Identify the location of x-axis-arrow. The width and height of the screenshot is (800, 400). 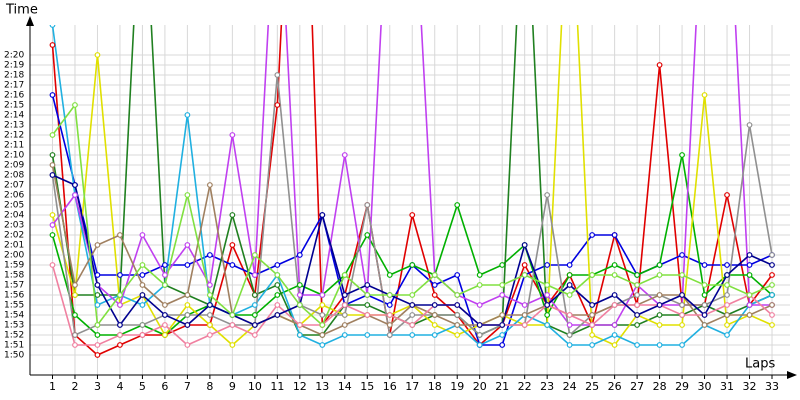
(792, 375).